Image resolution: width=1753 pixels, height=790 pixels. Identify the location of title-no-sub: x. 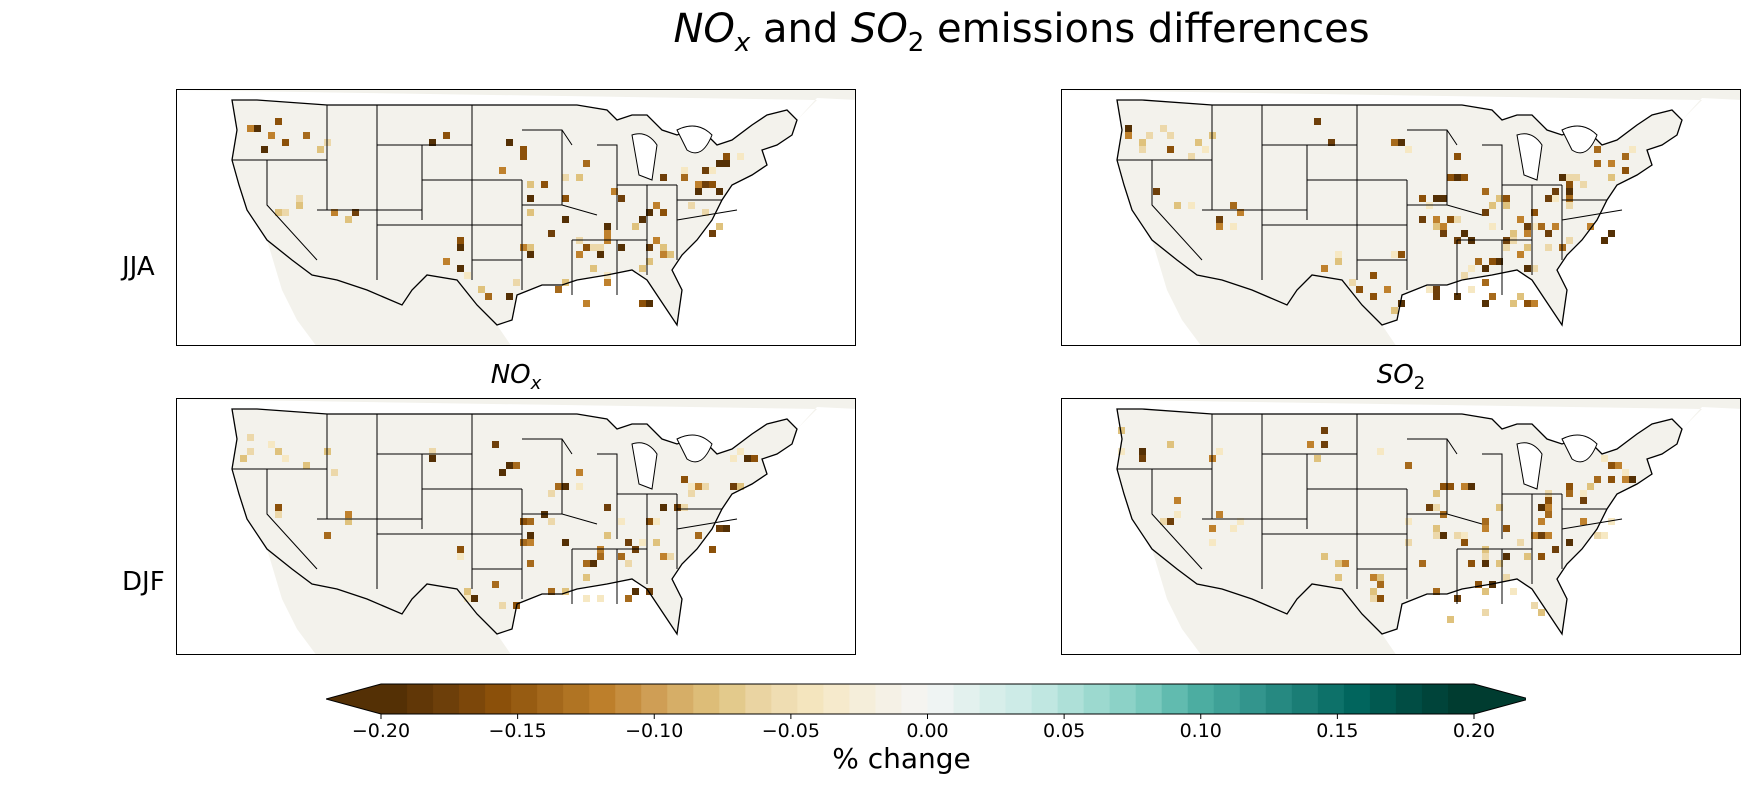
(742, 43).